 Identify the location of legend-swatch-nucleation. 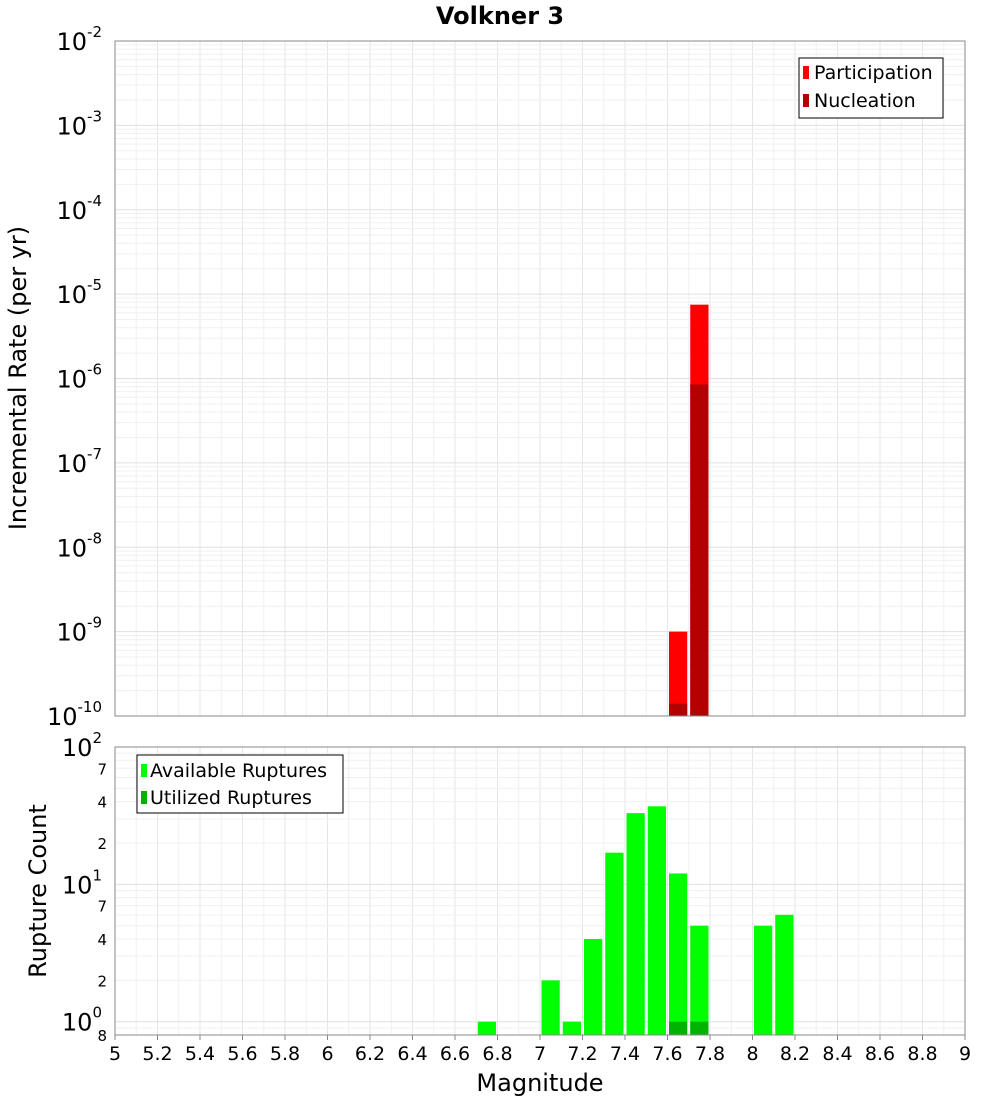
(806, 100).